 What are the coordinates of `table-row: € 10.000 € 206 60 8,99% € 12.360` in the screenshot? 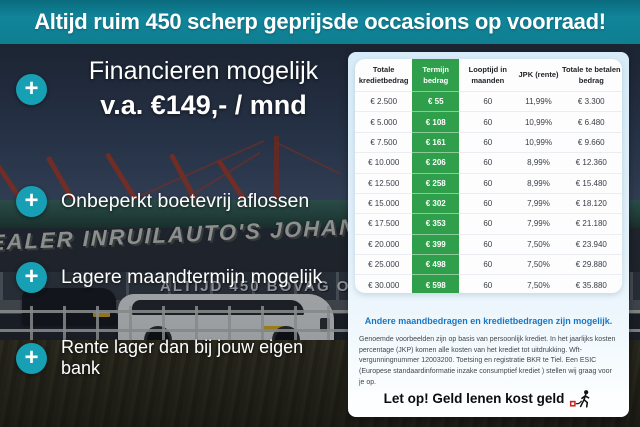 It's located at (488, 162).